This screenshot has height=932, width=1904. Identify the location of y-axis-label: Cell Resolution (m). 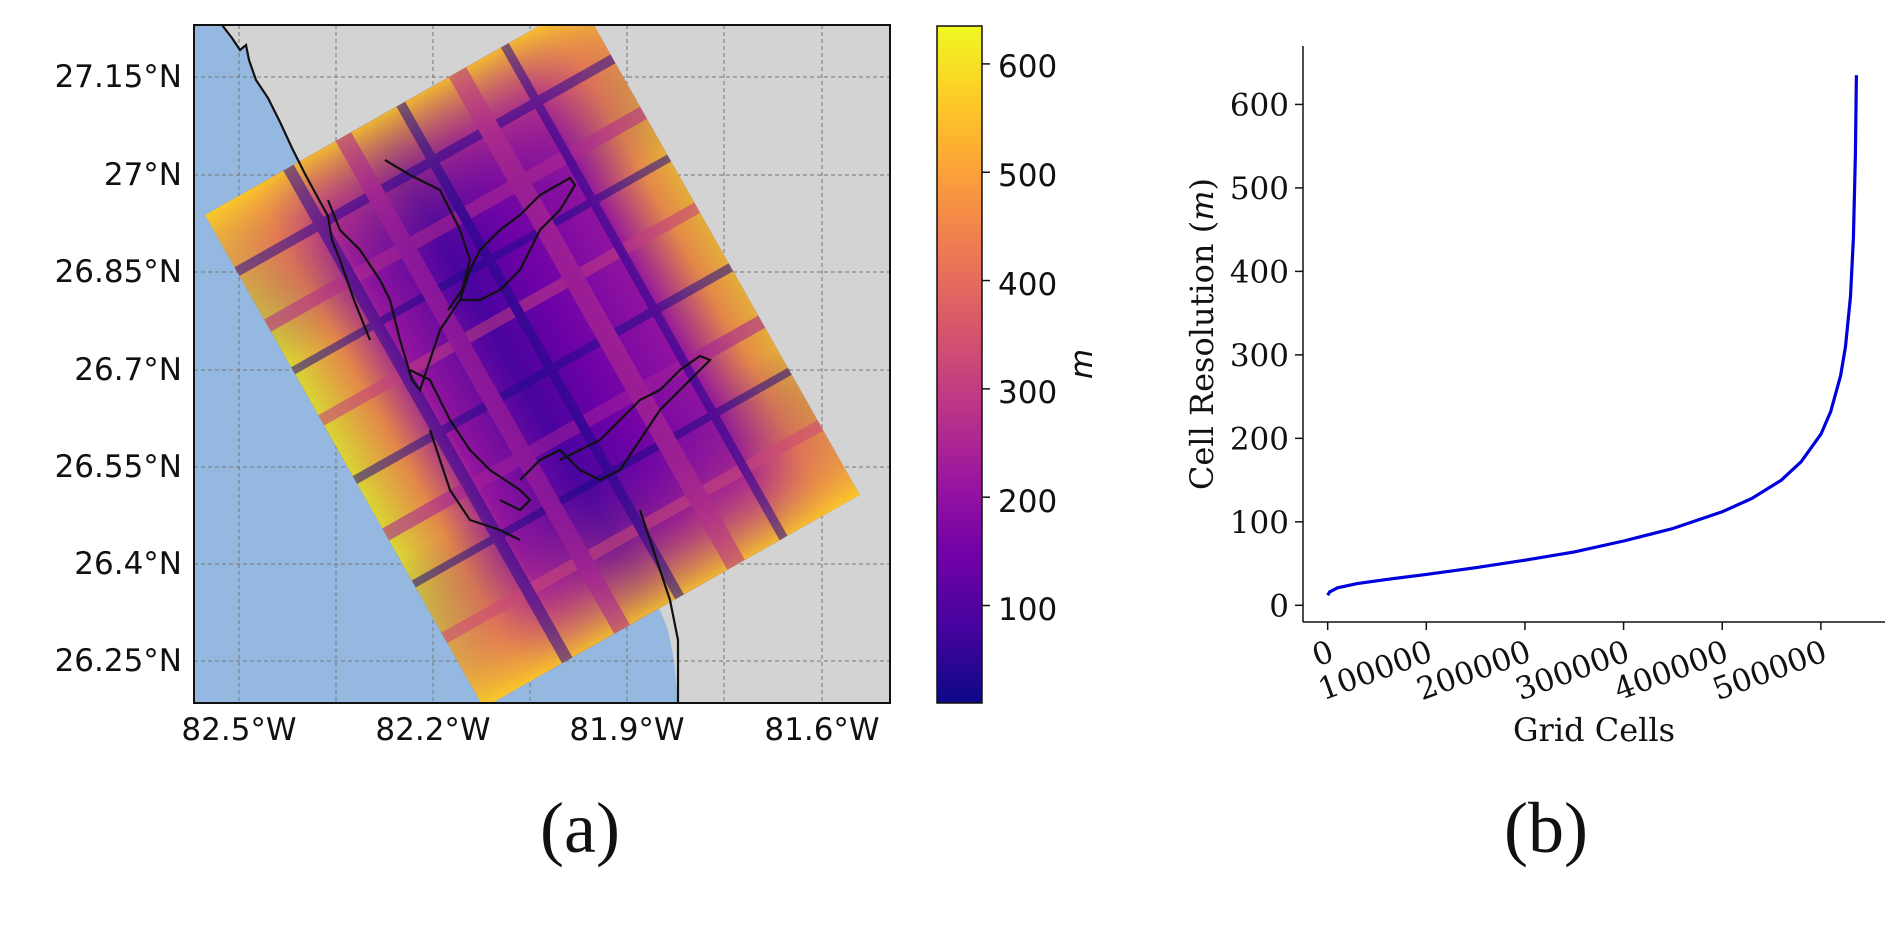
(1202, 334).